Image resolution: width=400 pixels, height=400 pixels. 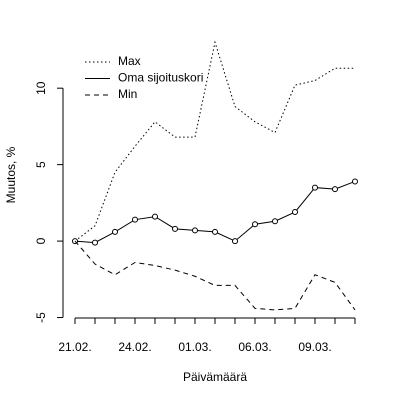 I want to click on x-tick-label: 06.03., so click(x=254, y=347).